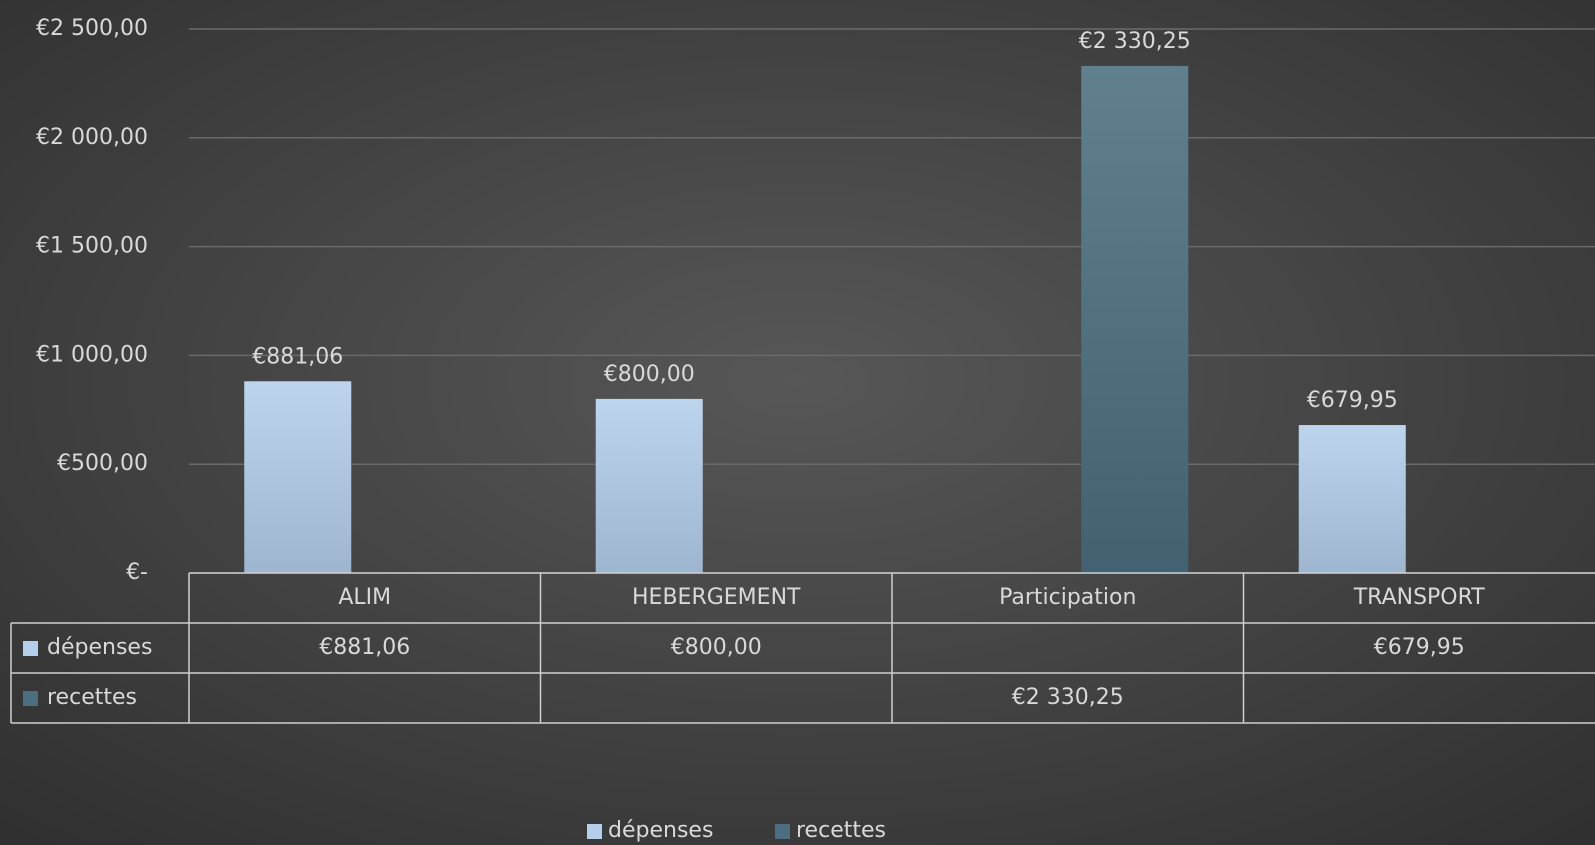  I want to click on data-label: €679,95, so click(1352, 400).